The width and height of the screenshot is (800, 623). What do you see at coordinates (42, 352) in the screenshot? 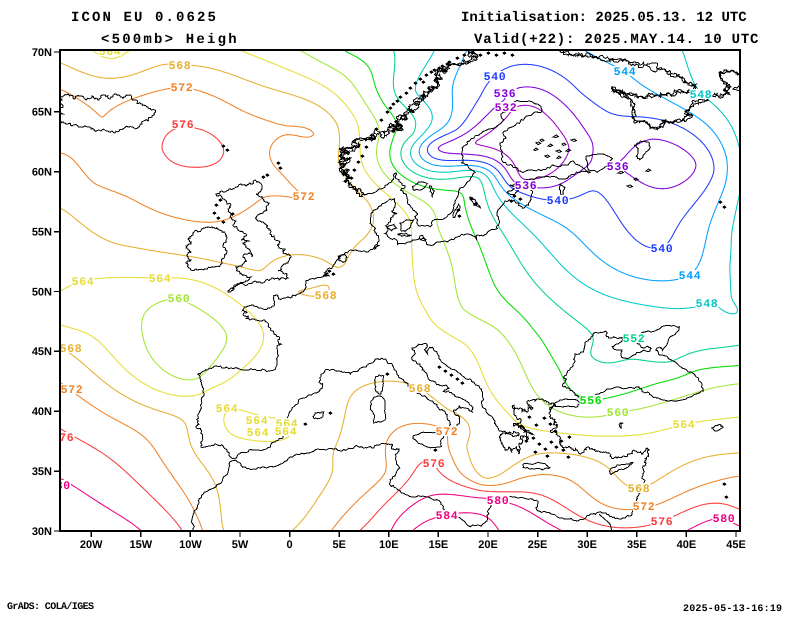
I see `svg-text: 45N` at bounding box center [42, 352].